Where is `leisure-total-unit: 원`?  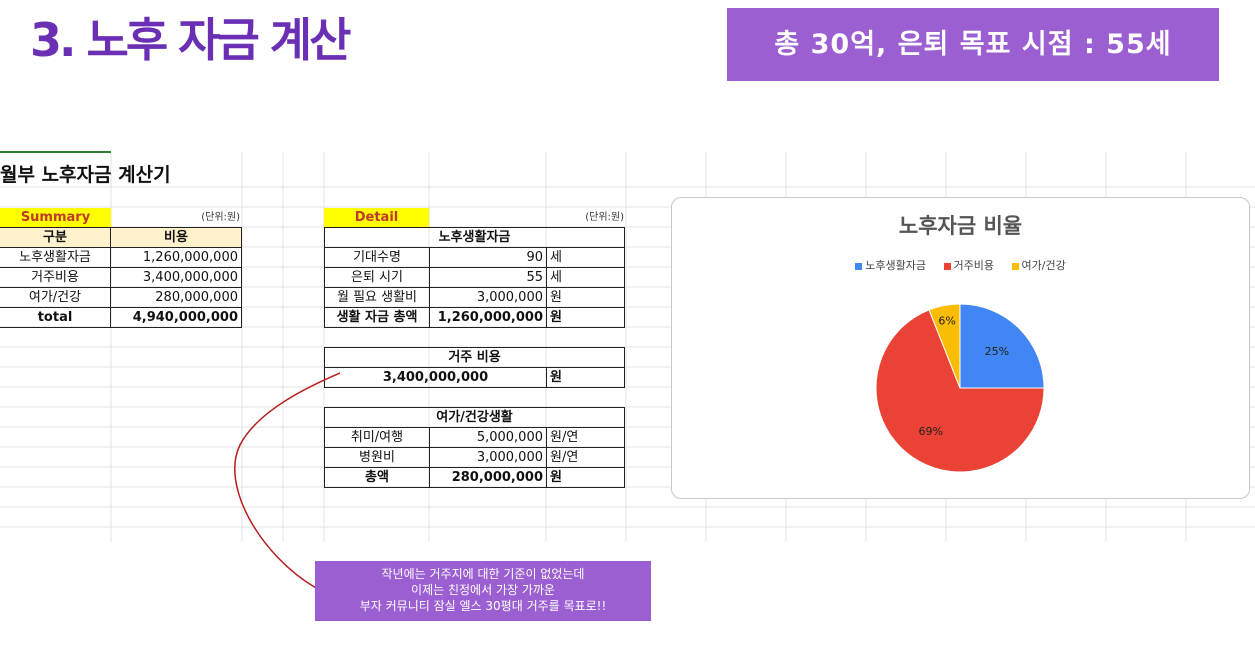
leisure-total-unit: 원 is located at coordinates (585, 477).